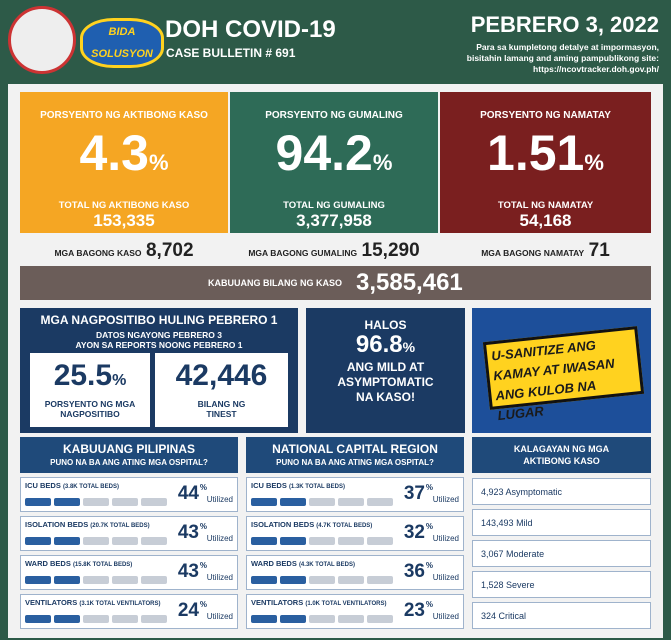 This screenshot has width=671, height=640. What do you see at coordinates (524, 523) in the screenshot?
I see `status-label: Mild` at bounding box center [524, 523].